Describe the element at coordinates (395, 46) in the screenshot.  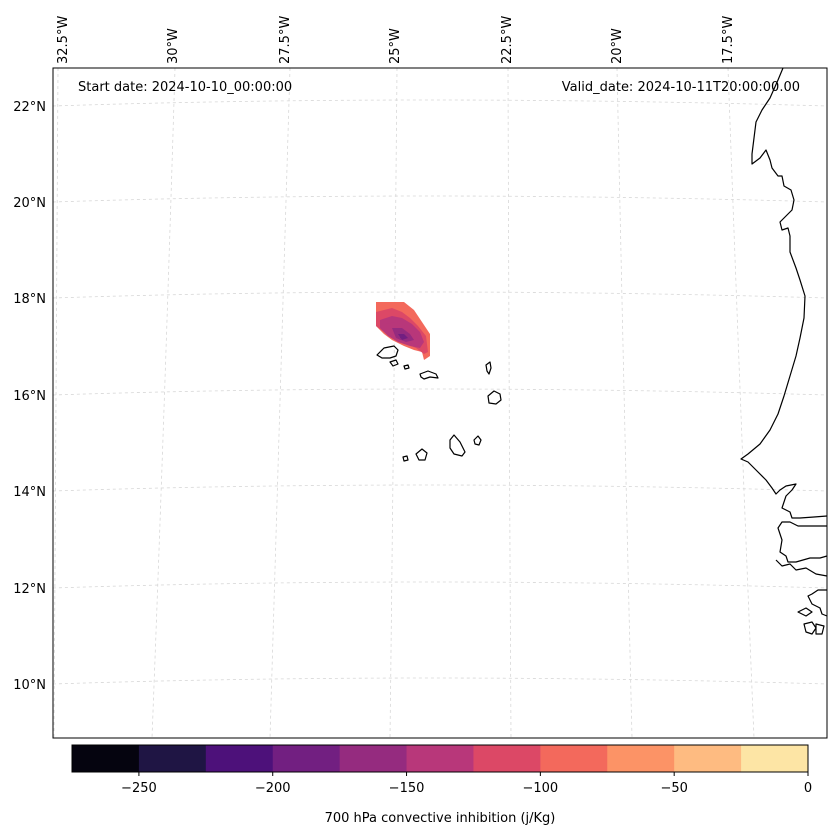
I see `lon-label-25w: 25°W` at that location.